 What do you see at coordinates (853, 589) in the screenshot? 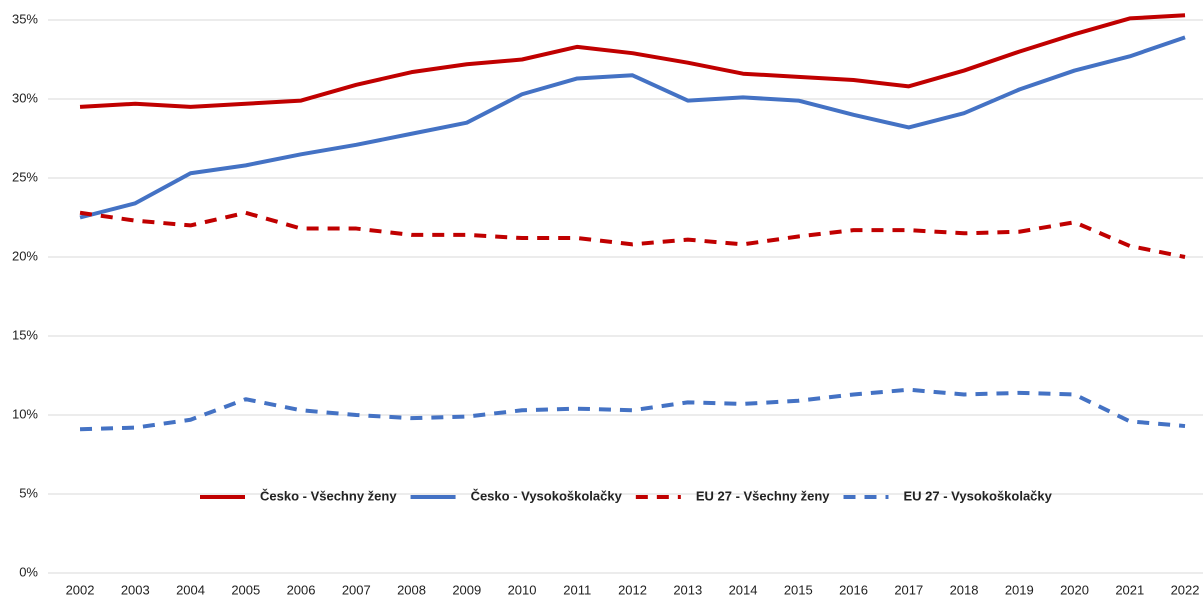
I see `x-tick-label: 2016` at bounding box center [853, 589].